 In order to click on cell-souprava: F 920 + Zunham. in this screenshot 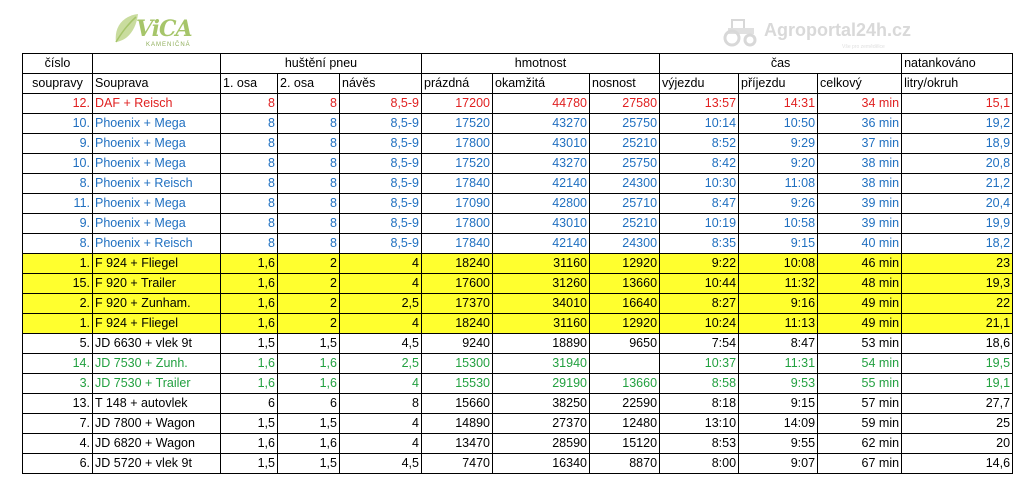, I will do `click(156, 303)`.